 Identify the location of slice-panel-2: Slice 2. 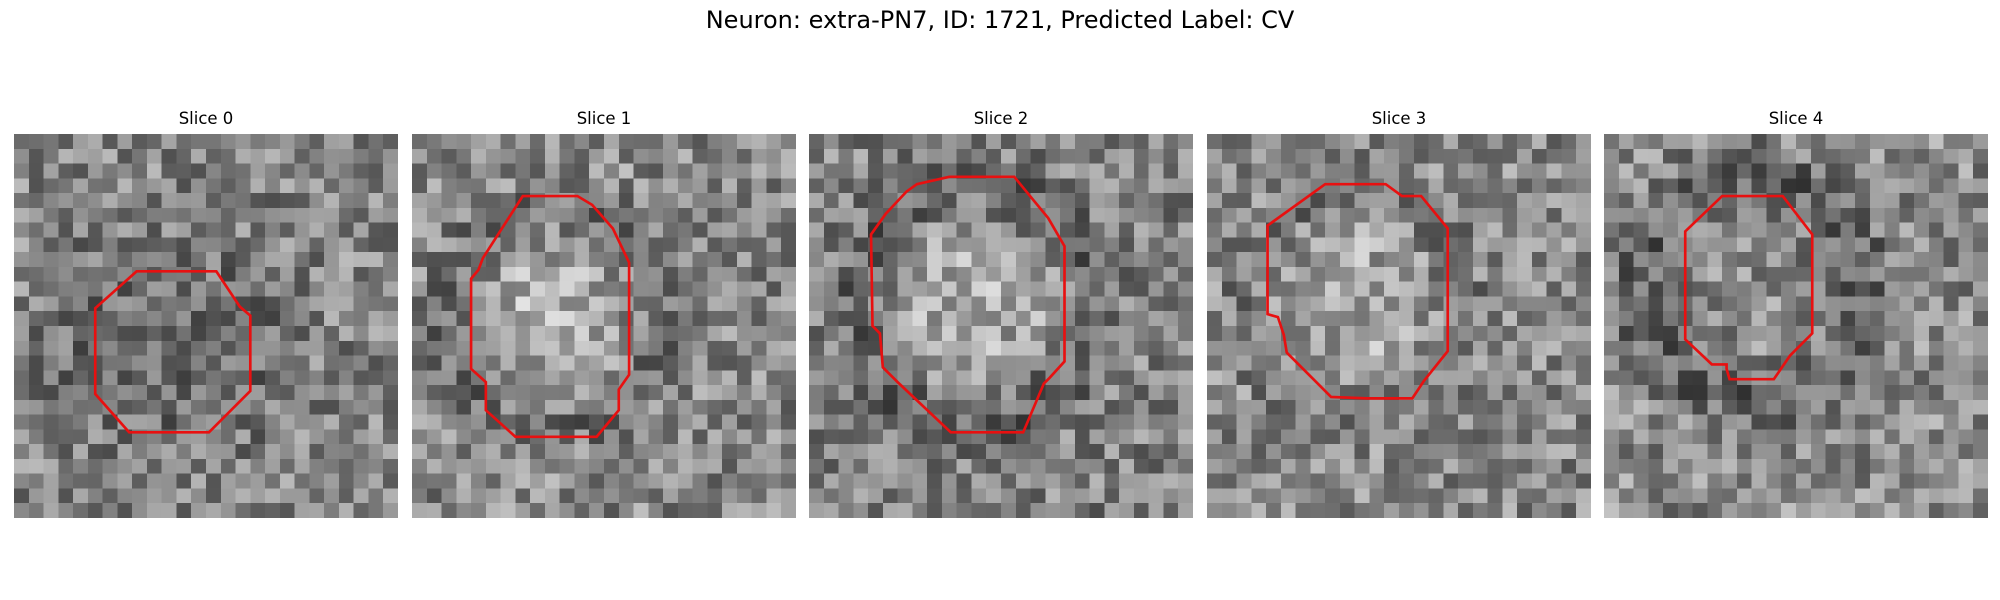
(1001, 313).